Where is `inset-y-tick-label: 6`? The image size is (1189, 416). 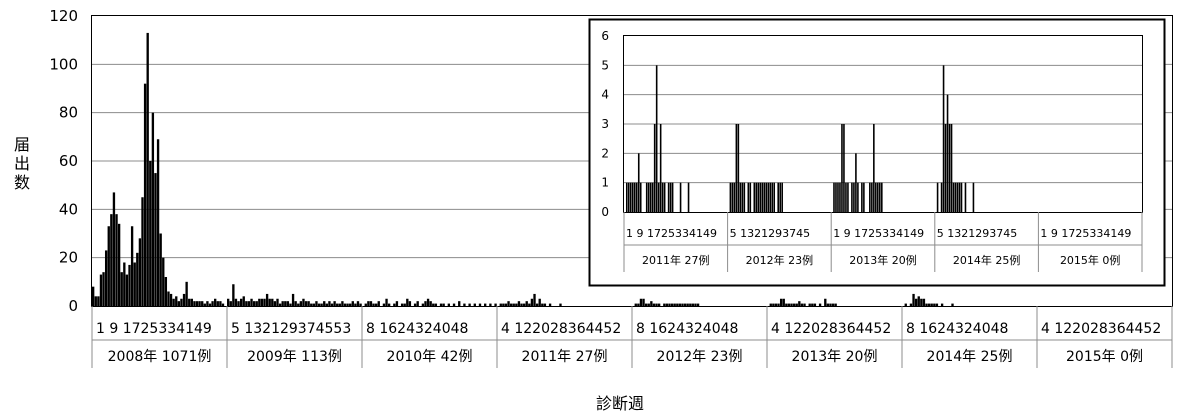
inset-y-tick-label: 6 is located at coordinates (605, 36).